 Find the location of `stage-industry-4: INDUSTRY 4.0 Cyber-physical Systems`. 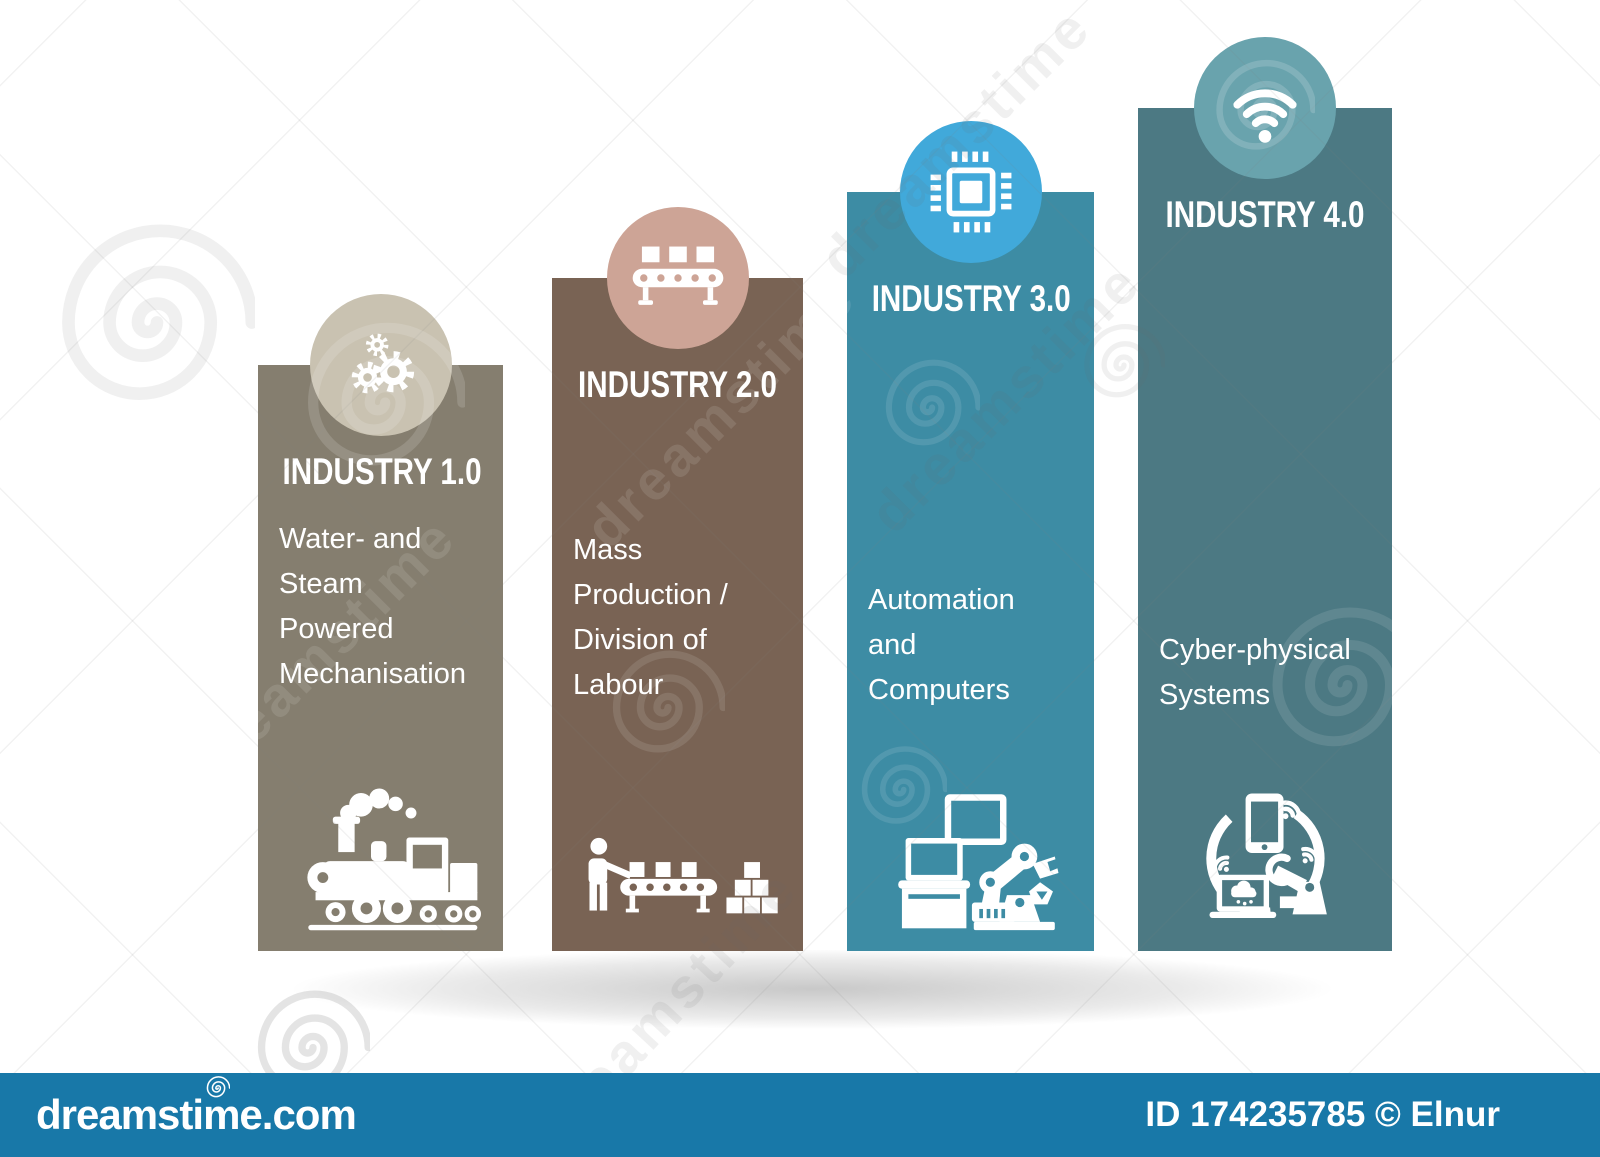

stage-industry-4: INDUSTRY 4.0 Cyber-physical Systems is located at coordinates (1265, 494).